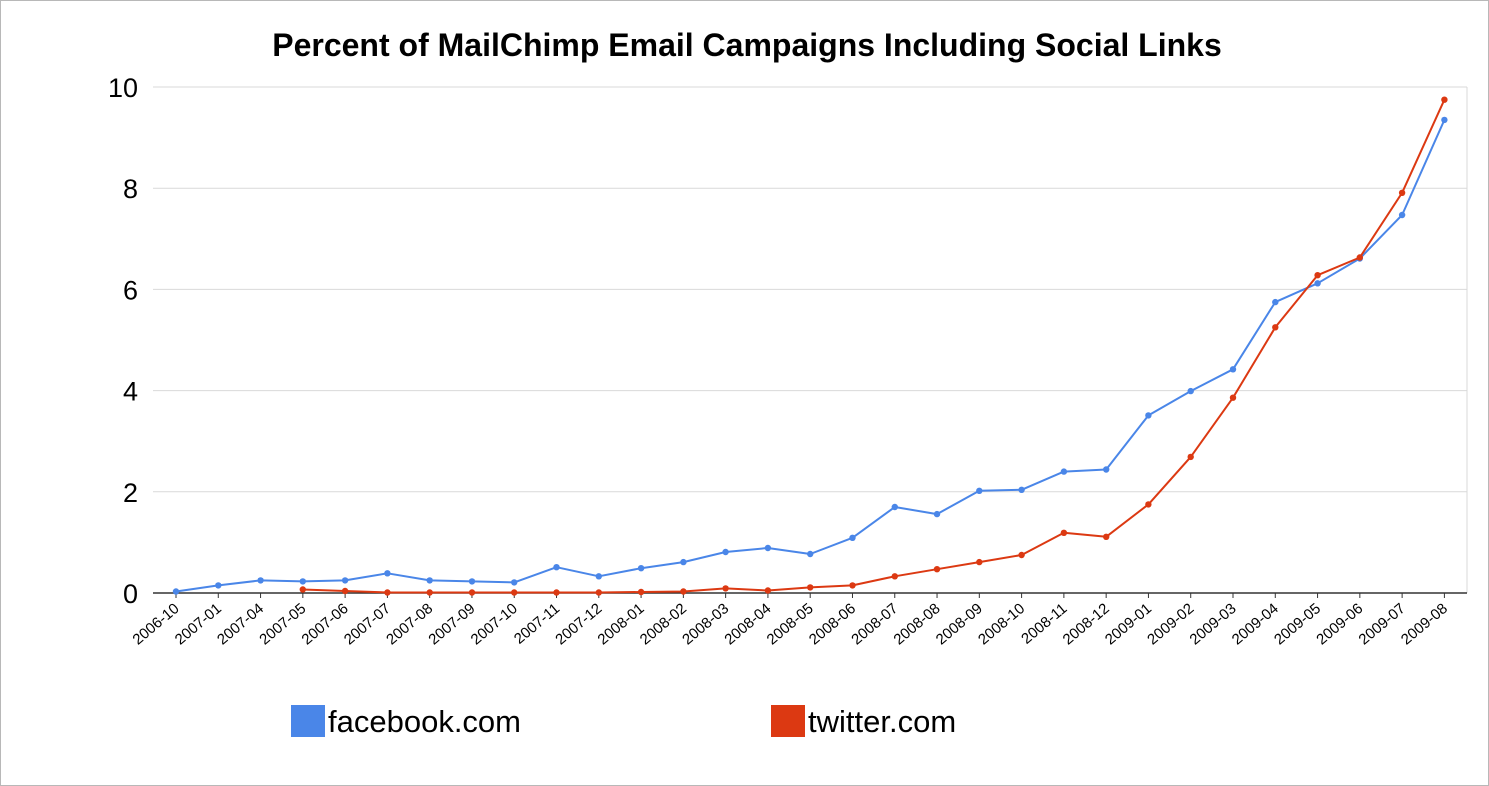  What do you see at coordinates (123, 341) in the screenshot?
I see `y-axis-ticks: 0 2 4 6 8 10` at bounding box center [123, 341].